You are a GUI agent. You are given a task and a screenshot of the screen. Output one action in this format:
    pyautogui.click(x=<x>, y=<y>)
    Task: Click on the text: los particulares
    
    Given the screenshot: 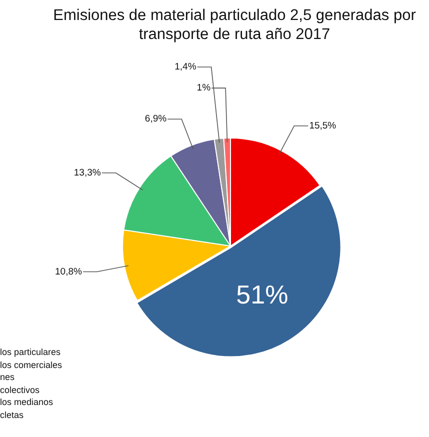 What is the action you would take?
    pyautogui.click(x=31, y=352)
    